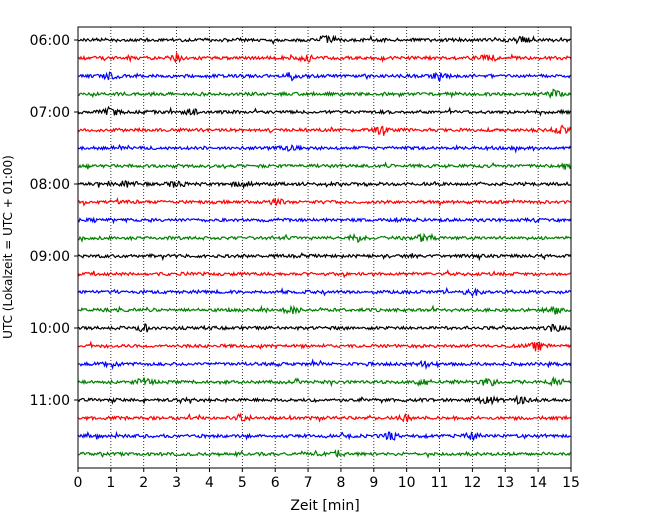 This screenshot has height=520, width=650. What do you see at coordinates (8, 247) in the screenshot?
I see `y-axis-label: UTC (Lokalzeit = UTC + 01:00)` at bounding box center [8, 247].